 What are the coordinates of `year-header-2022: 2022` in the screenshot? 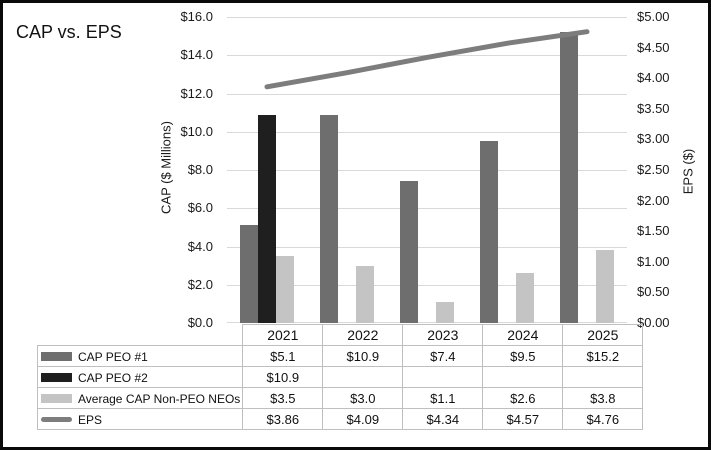 It's located at (363, 335).